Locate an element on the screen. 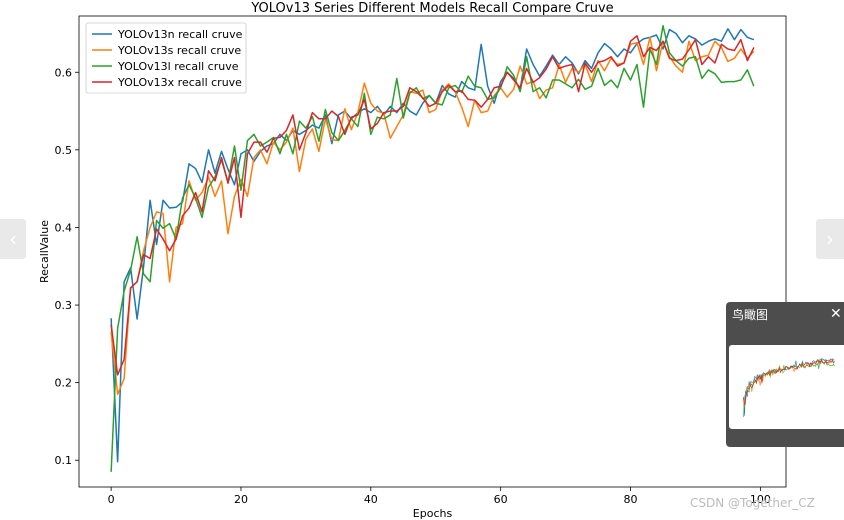  x-tick-label: 40 is located at coordinates (371, 499).